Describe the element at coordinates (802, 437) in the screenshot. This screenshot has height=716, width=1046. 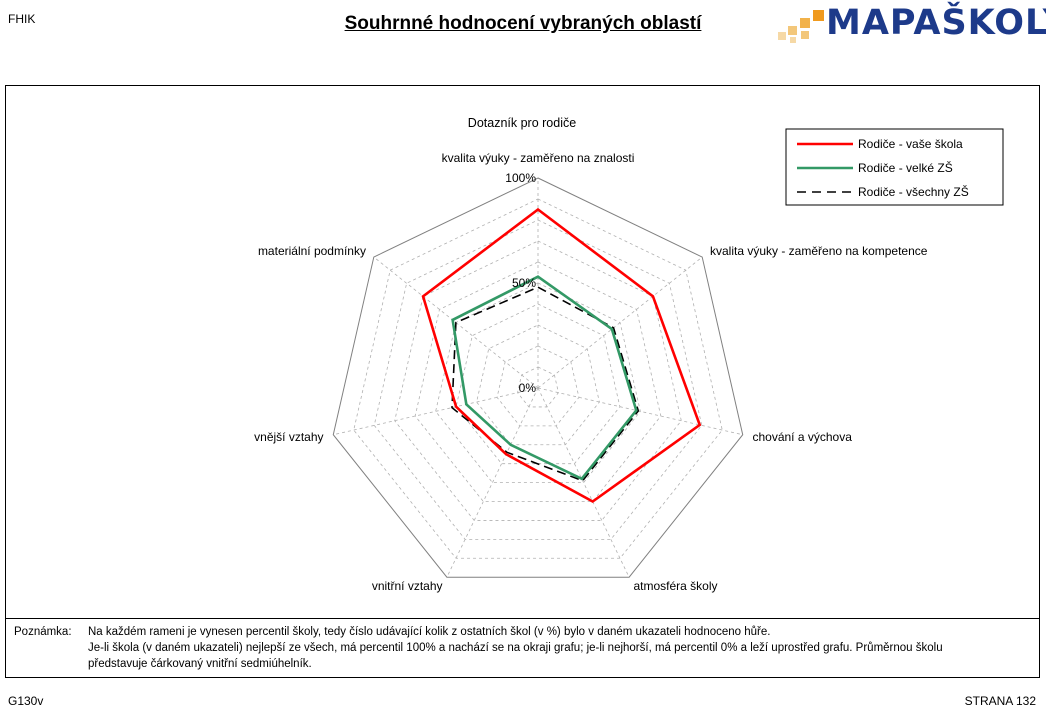
I see `radar-axis-label: chování a výchova` at that location.